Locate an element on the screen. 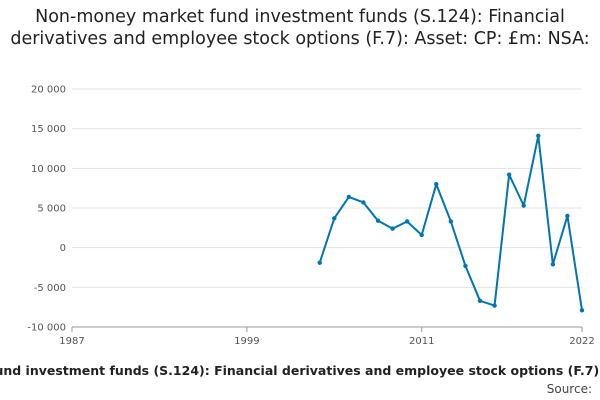 The height and width of the screenshot is (400, 600). y-tick-label: 5 000 is located at coordinates (51, 209).